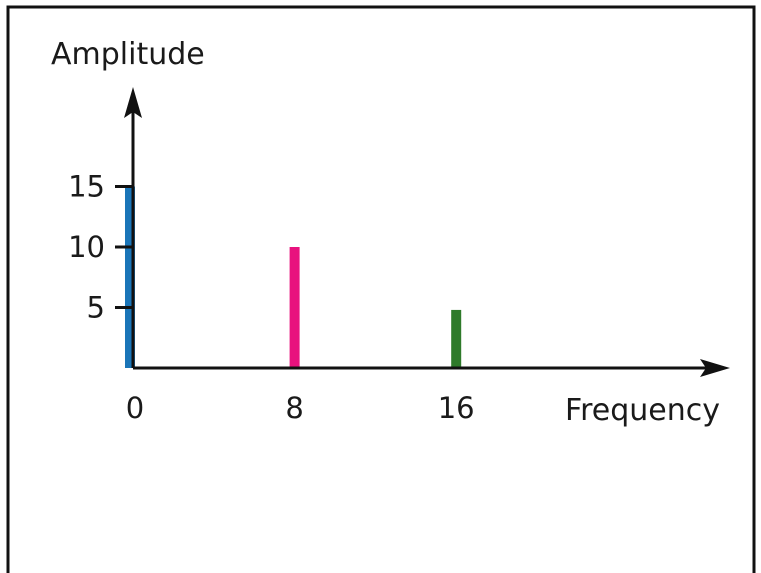 This screenshot has height=573, width=761. What do you see at coordinates (86, 187) in the screenshot?
I see `y-tick-label: 15` at bounding box center [86, 187].